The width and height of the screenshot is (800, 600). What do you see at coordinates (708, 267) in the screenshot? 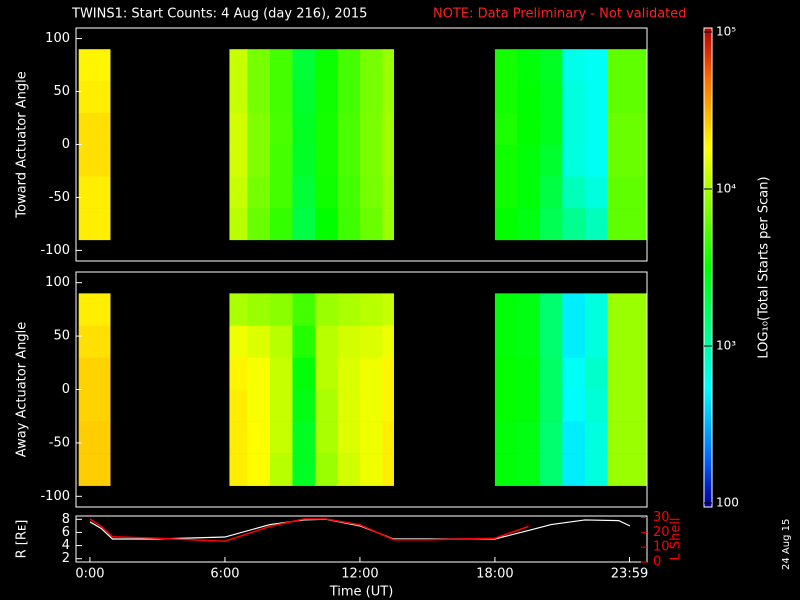
I see `colorbar` at bounding box center [708, 267].